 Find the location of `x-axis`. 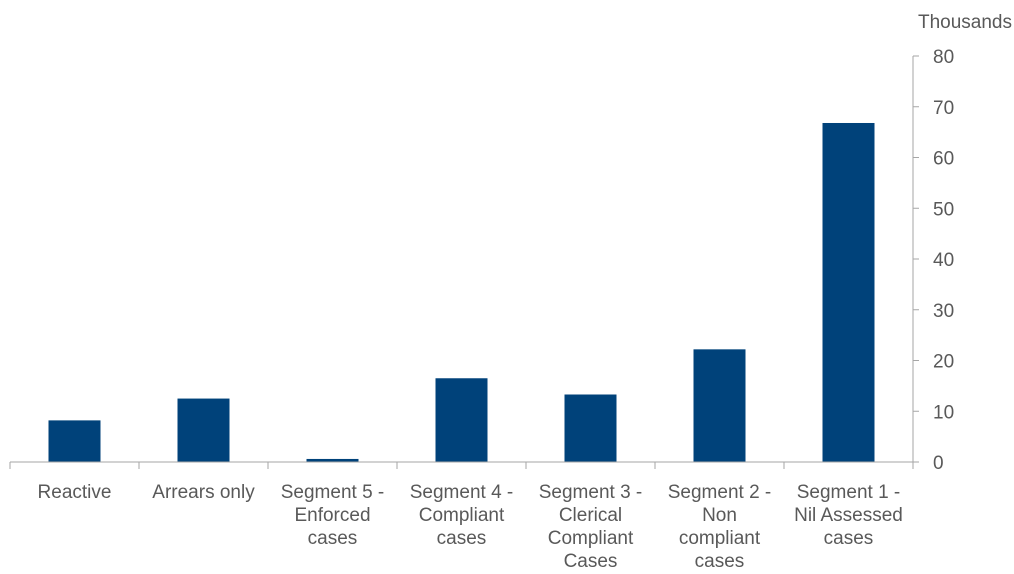

x-axis is located at coordinates (461, 465).